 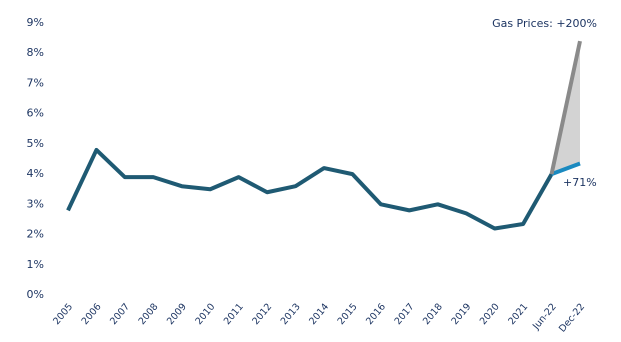 I want to click on x-tick-label: 2016, so click(x=376, y=314).